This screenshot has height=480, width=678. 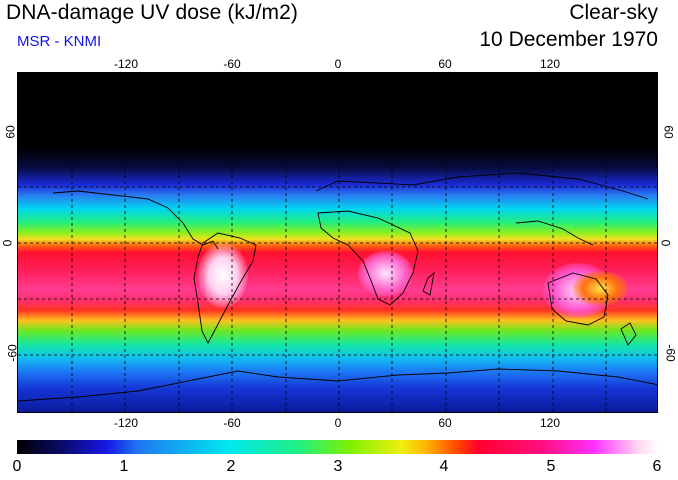 What do you see at coordinates (482, 186) in the screenshot?
I see `coast-eurasia` at bounding box center [482, 186].